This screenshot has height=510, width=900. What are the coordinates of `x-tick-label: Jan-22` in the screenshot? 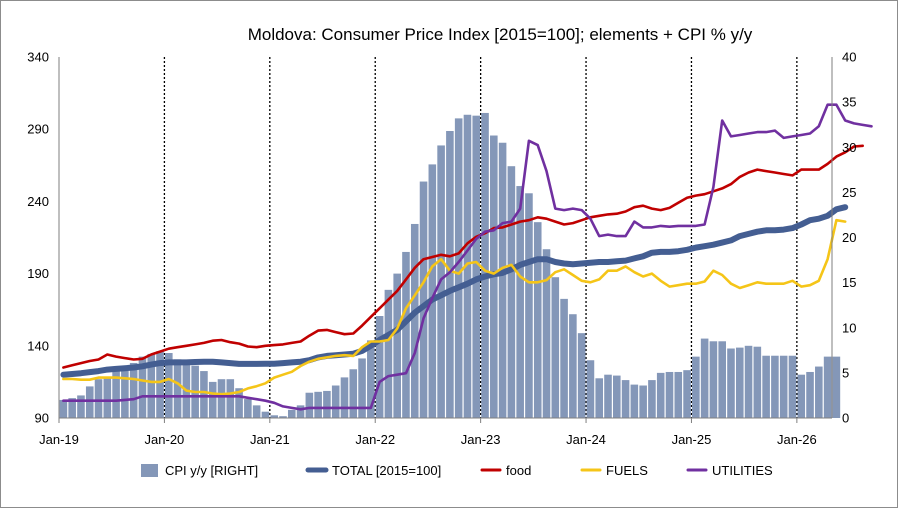 It's located at (375, 439).